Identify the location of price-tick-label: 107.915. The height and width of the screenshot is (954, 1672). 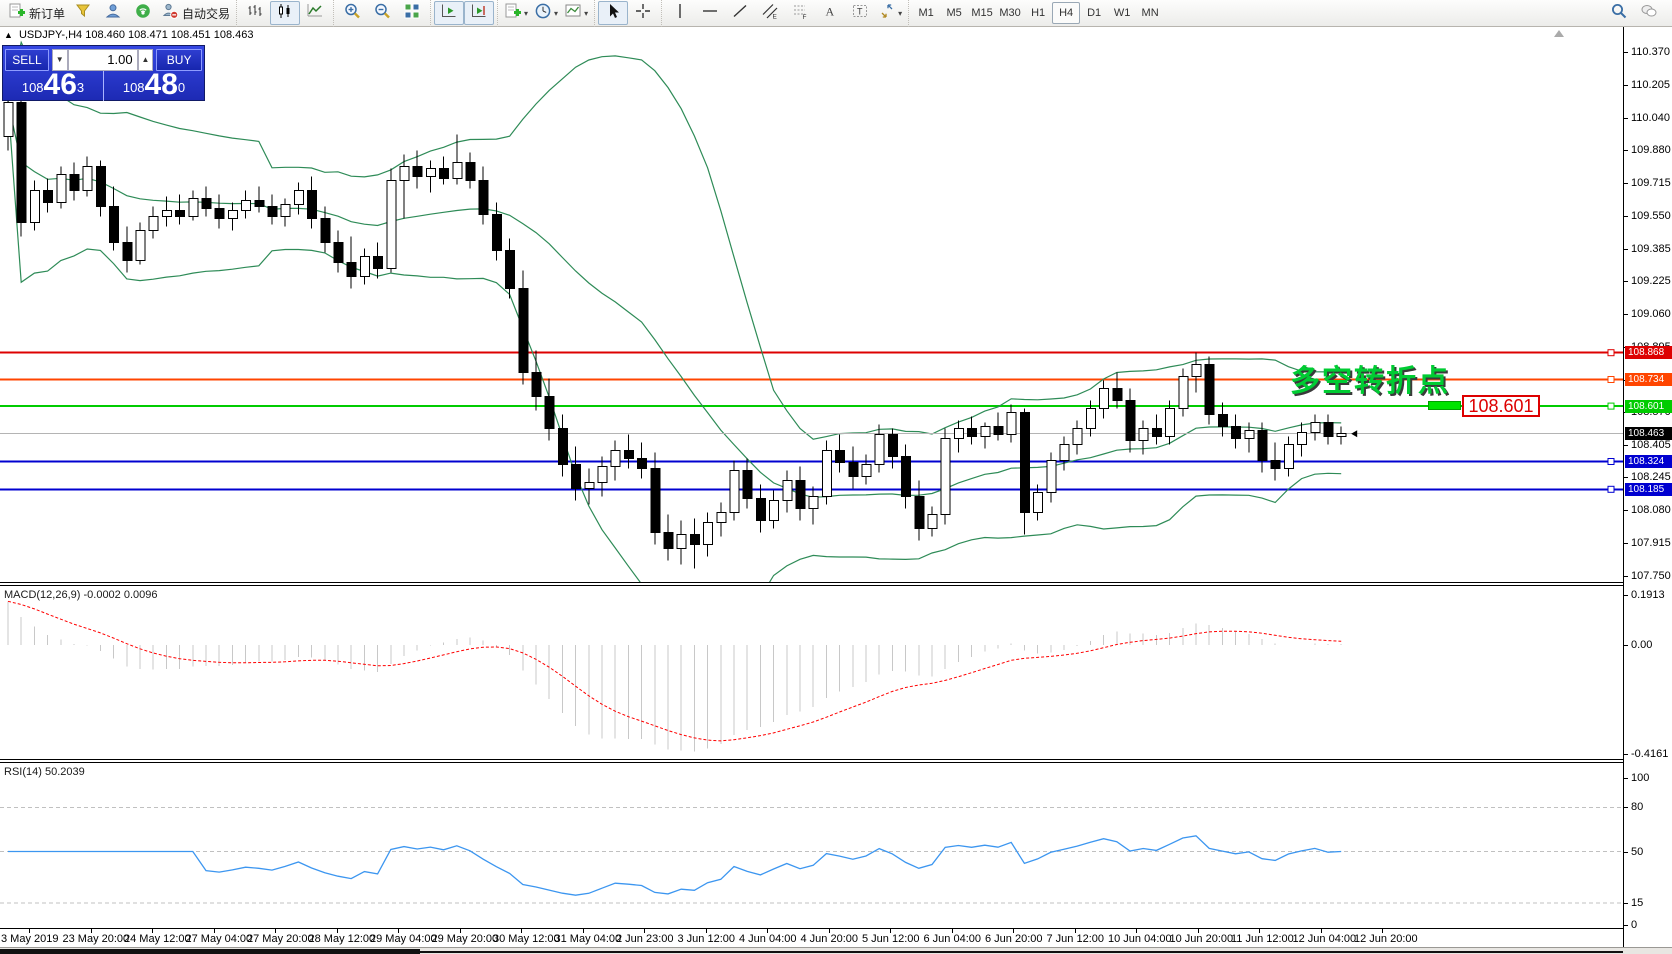
(1651, 543).